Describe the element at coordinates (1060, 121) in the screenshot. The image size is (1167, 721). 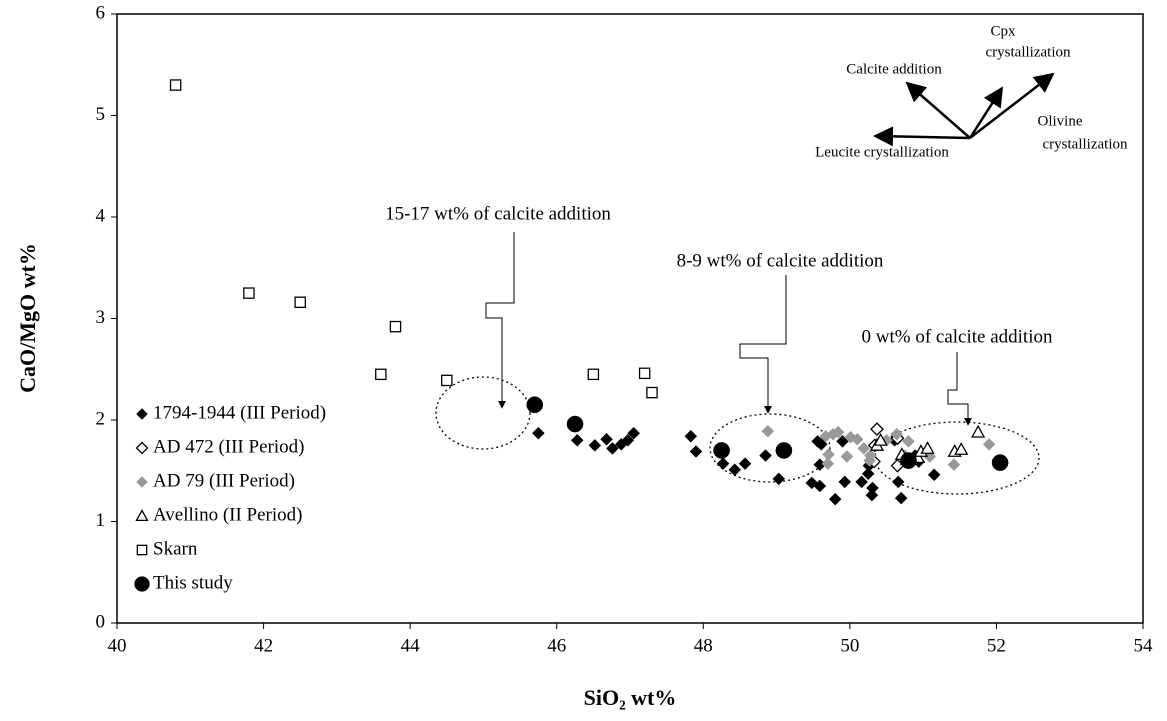
I see `inset-label: Olivine` at that location.